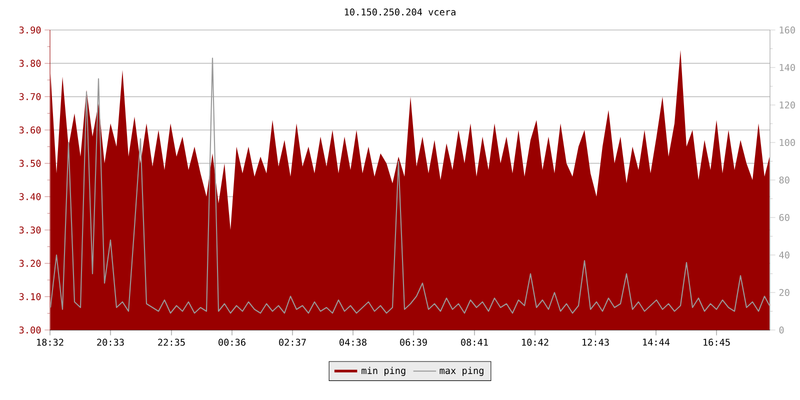  What do you see at coordinates (30, 296) in the screenshot?
I see `y-tick-label: 3.10` at bounding box center [30, 296].